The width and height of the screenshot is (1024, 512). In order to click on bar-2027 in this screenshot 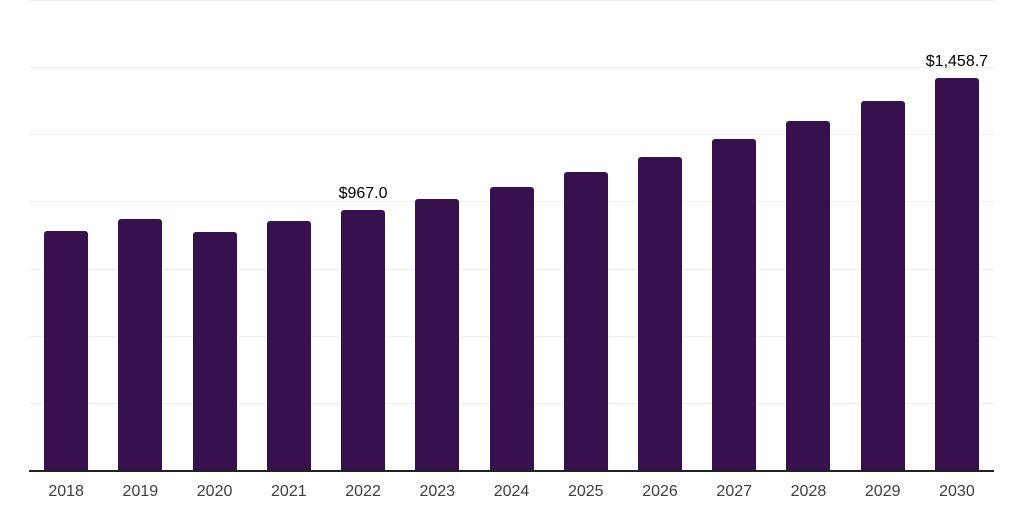, I will do `click(734, 304)`.